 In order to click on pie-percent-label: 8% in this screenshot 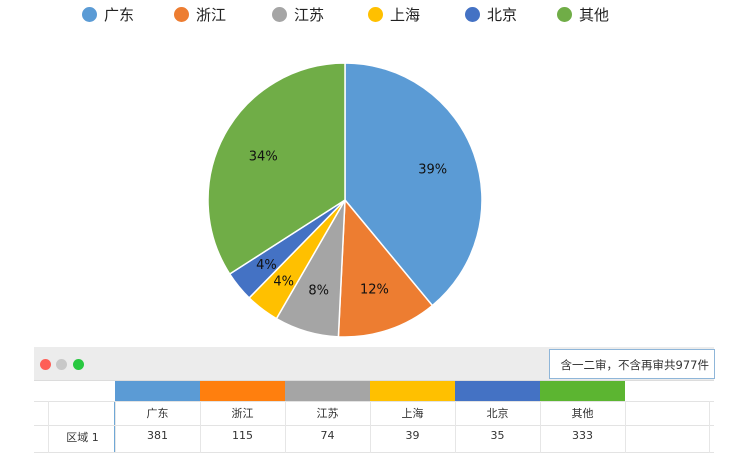, I will do `click(318, 290)`.